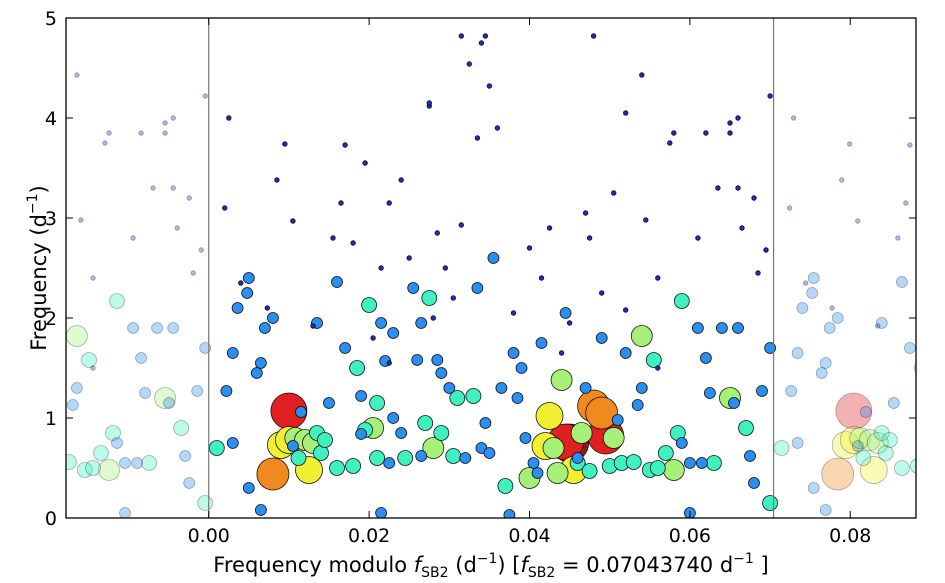  What do you see at coordinates (487, 559) in the screenshot?
I see `x-axis-label-unit-exp: −1` at bounding box center [487, 559].